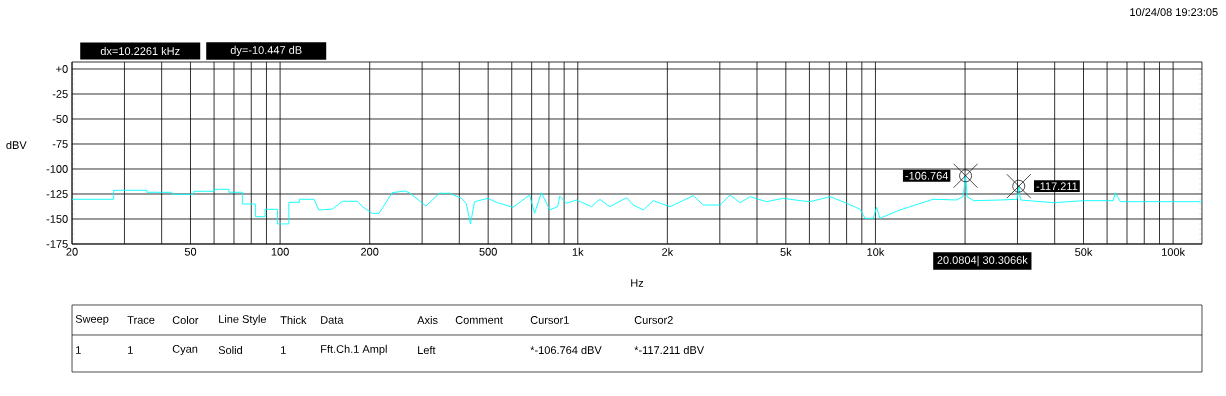 The width and height of the screenshot is (1226, 396). What do you see at coordinates (190, 251) in the screenshot?
I see `x-tick-label: 50` at bounding box center [190, 251].